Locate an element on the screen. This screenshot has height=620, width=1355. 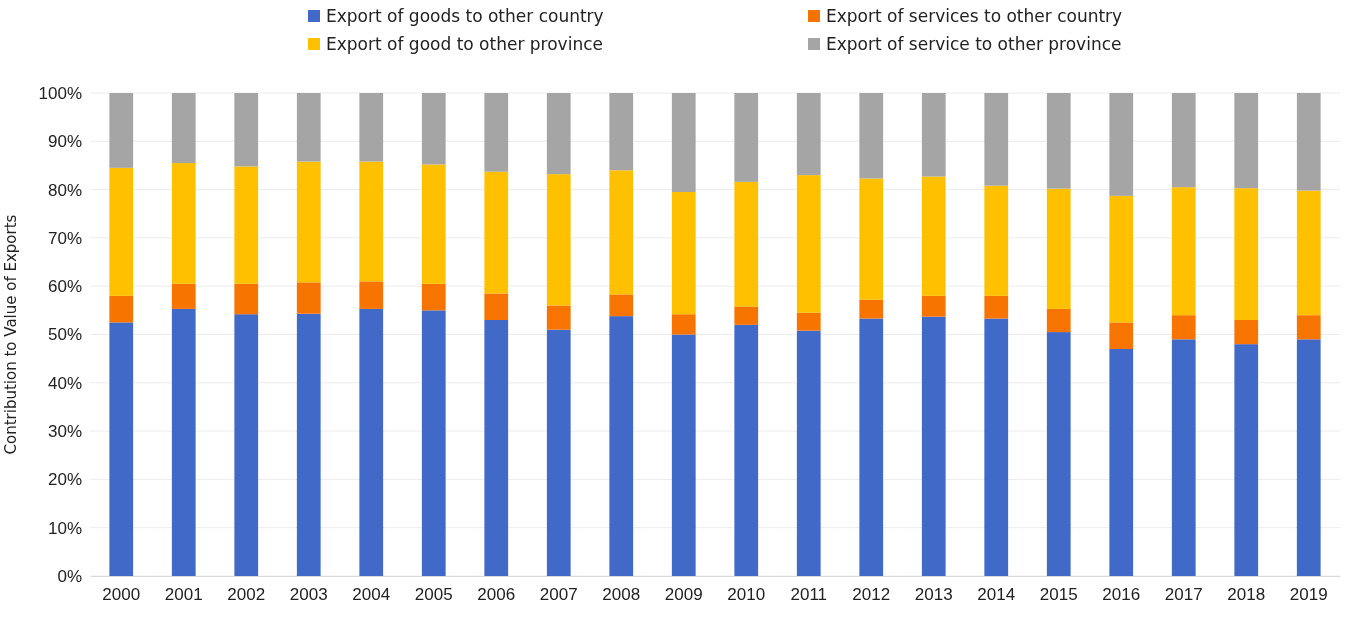
y-tick-label: 60% is located at coordinates (64, 287).